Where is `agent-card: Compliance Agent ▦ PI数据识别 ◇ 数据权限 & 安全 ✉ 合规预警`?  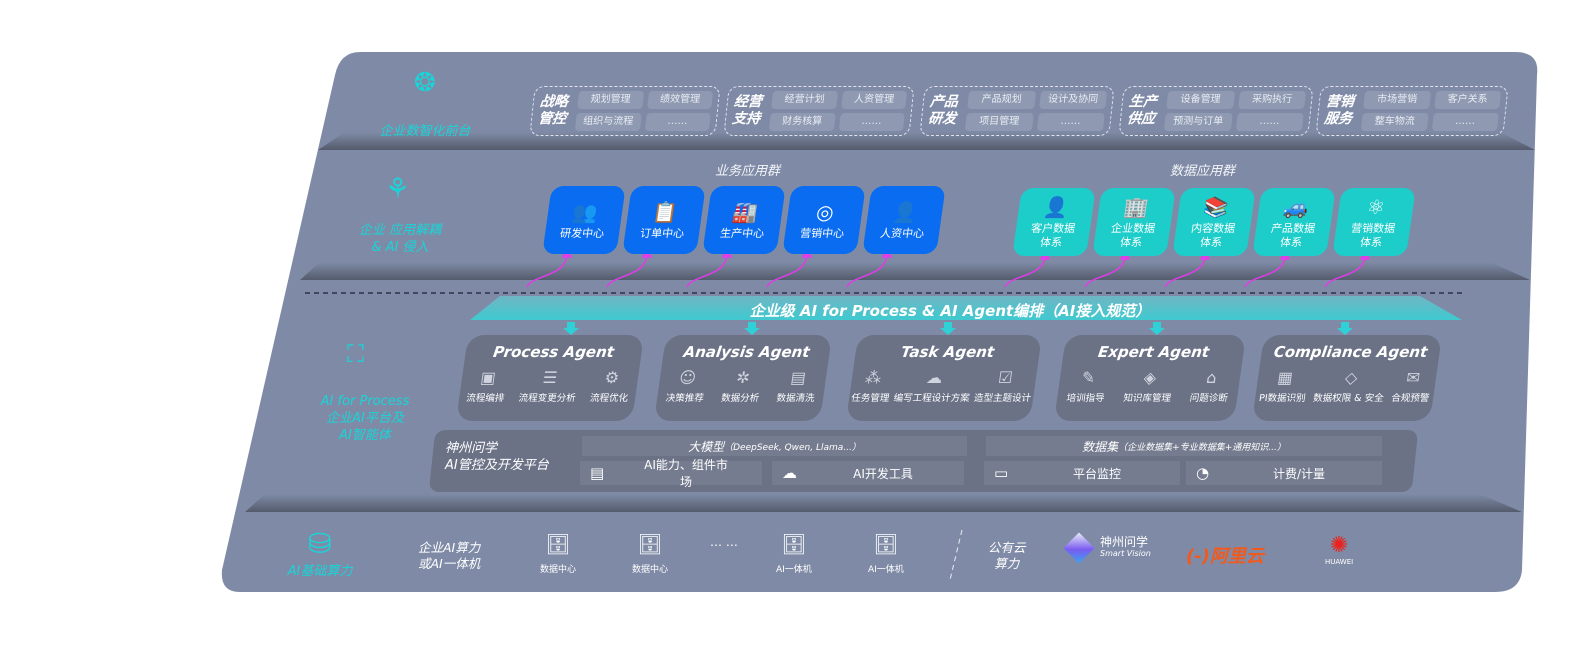 agent-card: Compliance Agent ▦ PI数据识别 ◇ 数据权限 & 安全 ✉ 合规预警 is located at coordinates (1347, 378).